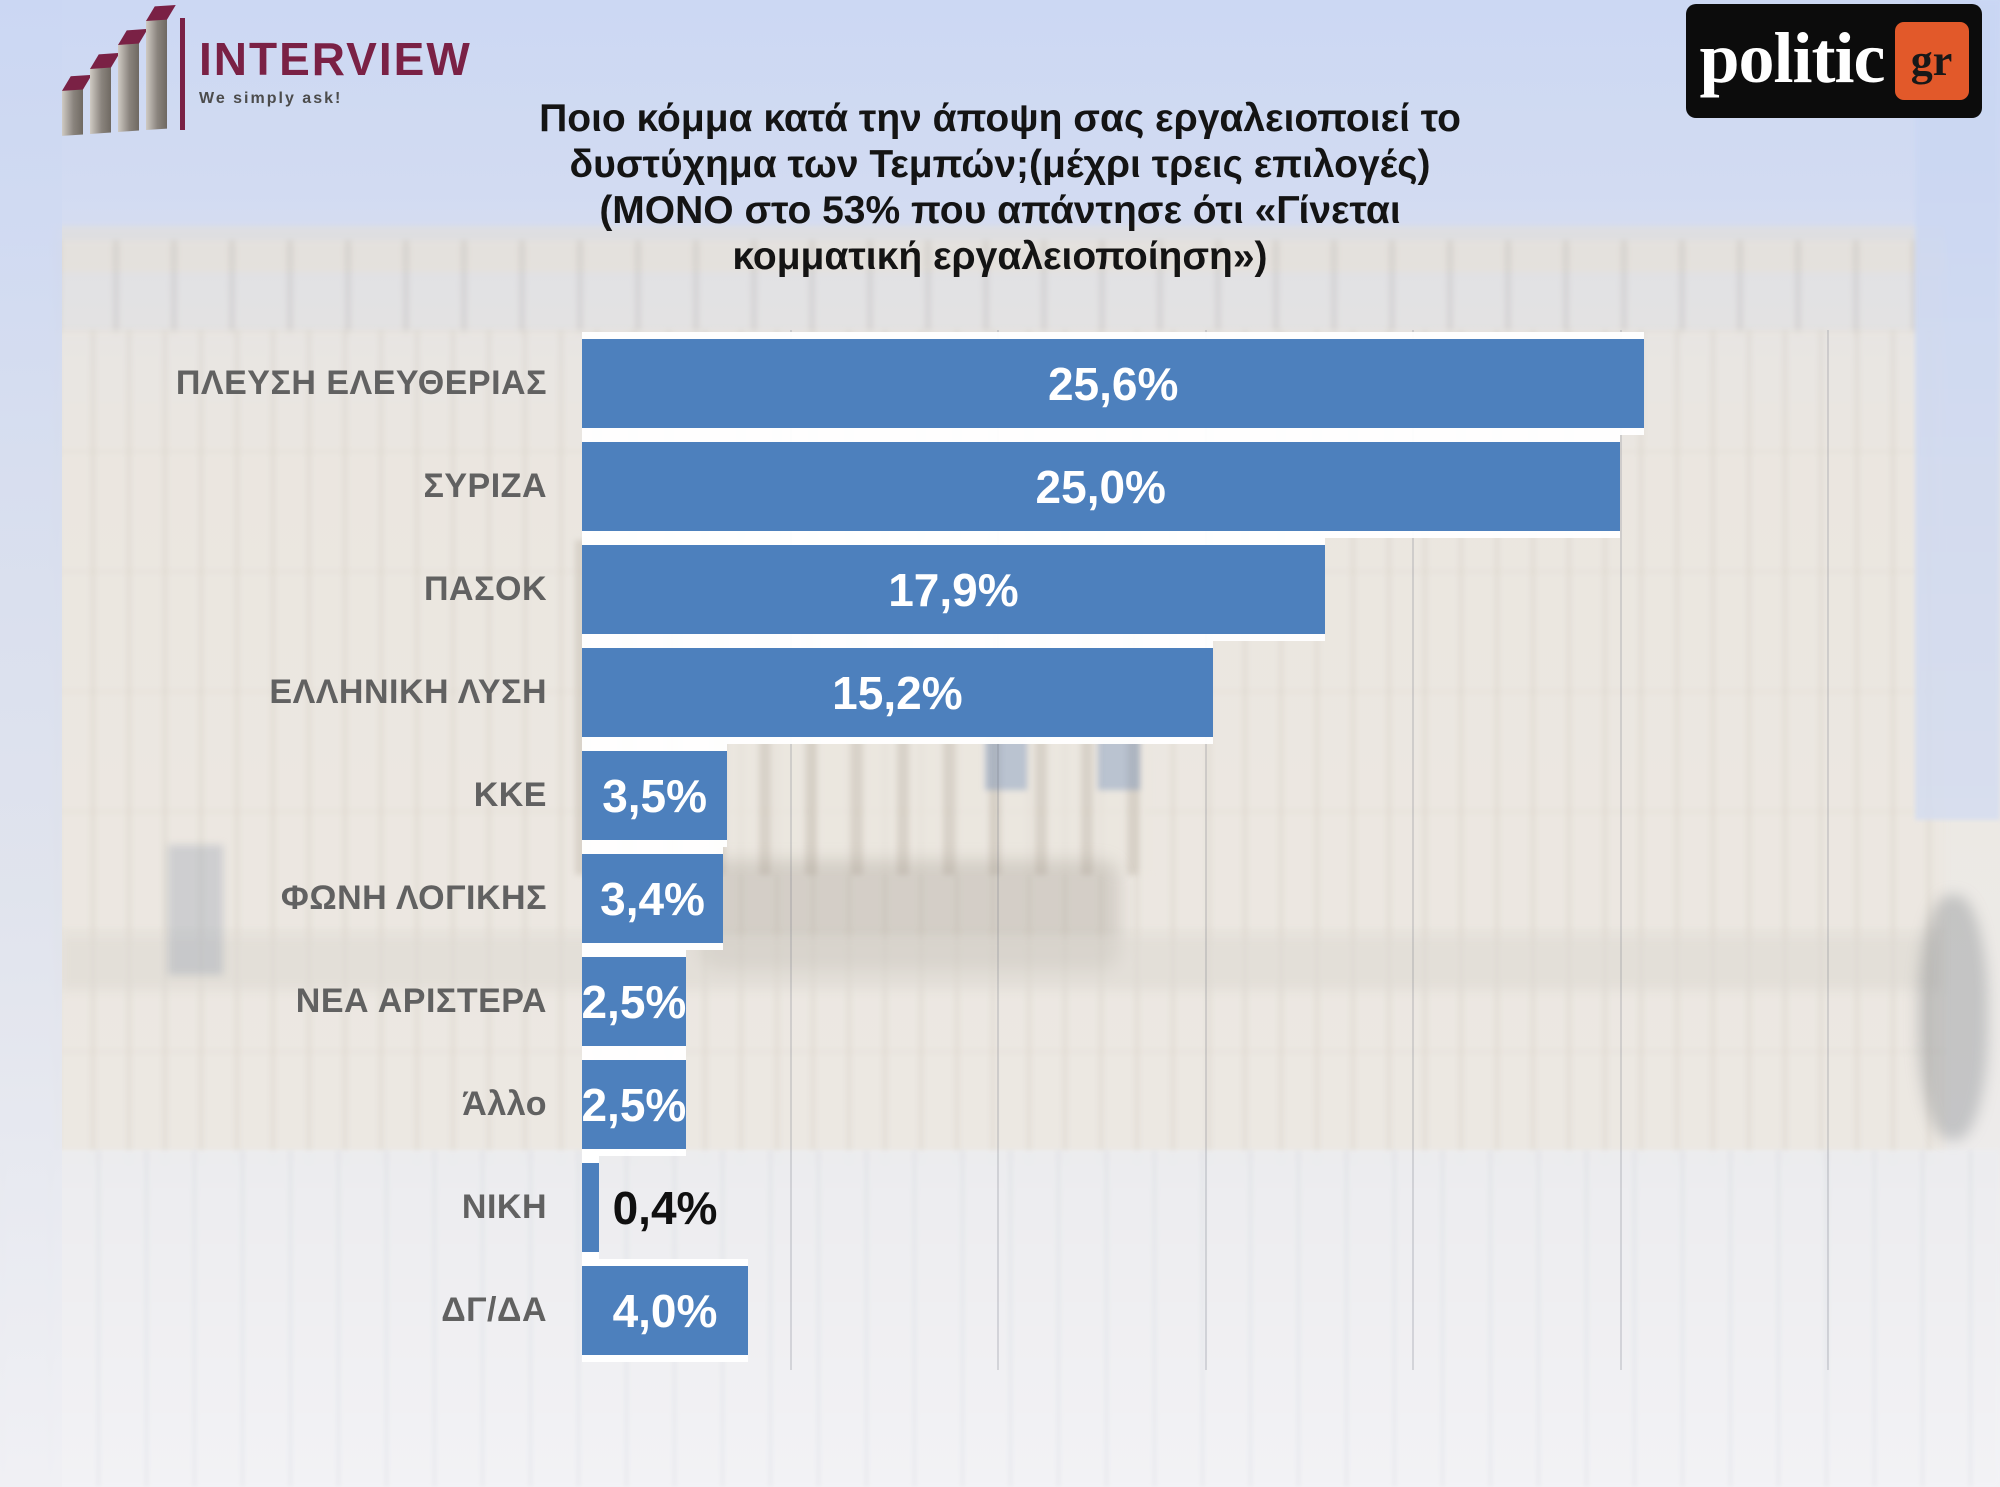 Image resolution: width=2000 pixels, height=1487 pixels. I want to click on category-label: ΦΩΝΗ ΛΟΓΙΚΗΣ, so click(413, 898).